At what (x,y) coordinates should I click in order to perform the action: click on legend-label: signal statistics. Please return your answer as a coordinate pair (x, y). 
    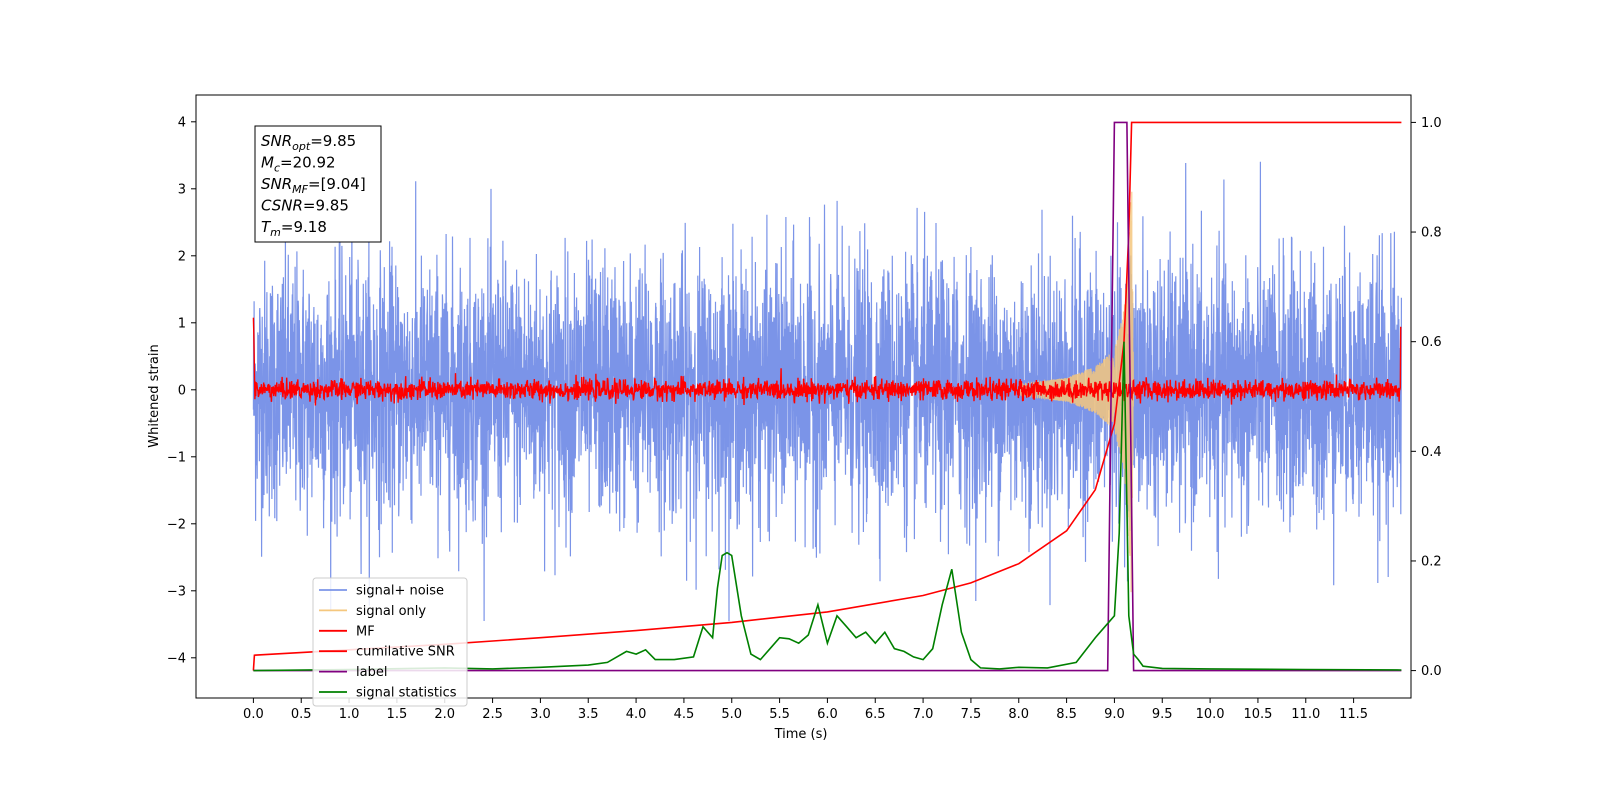
    Looking at the image, I should click on (406, 693).